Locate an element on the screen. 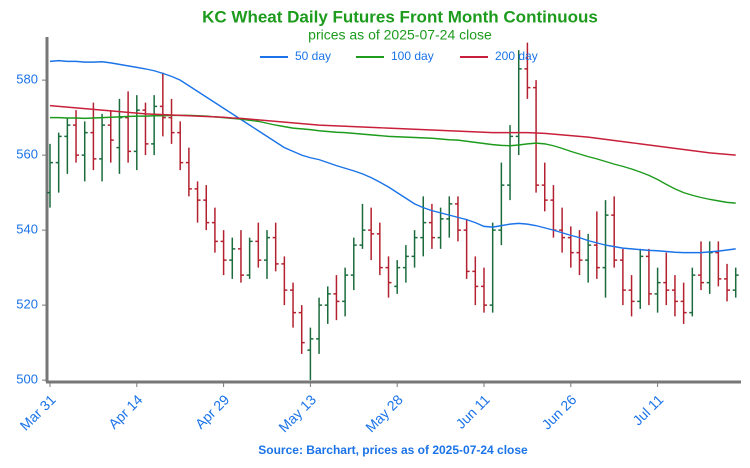 This screenshot has height=468, width=750. x-tick-label: May 13 is located at coordinates (297, 413).